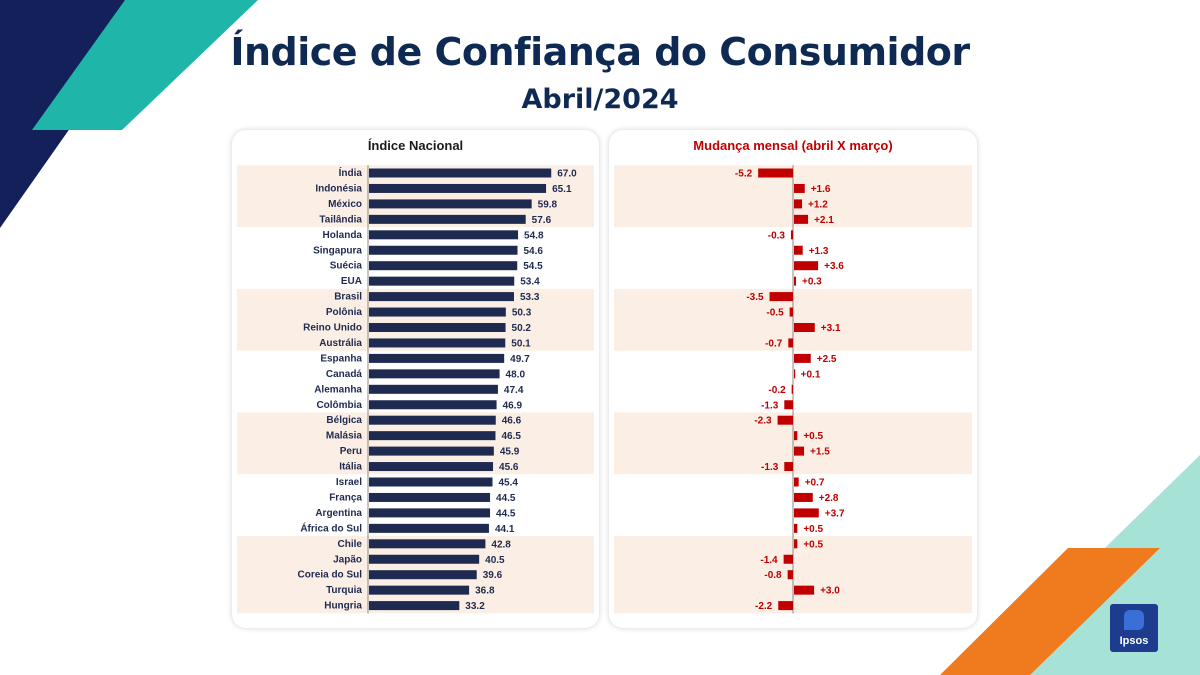  I want to click on monthly-change-value-label: +2.5, so click(827, 359).